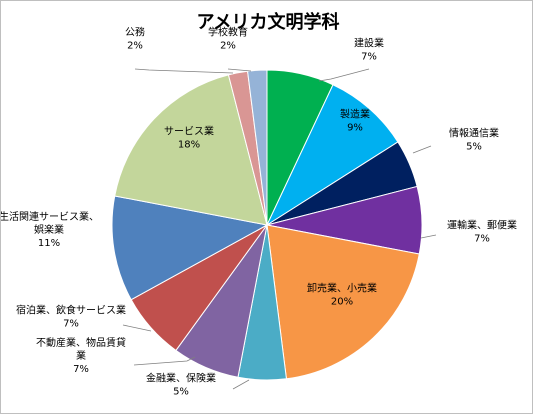  I want to click on slice-label: 金融業、保険業 5%, so click(181, 385).